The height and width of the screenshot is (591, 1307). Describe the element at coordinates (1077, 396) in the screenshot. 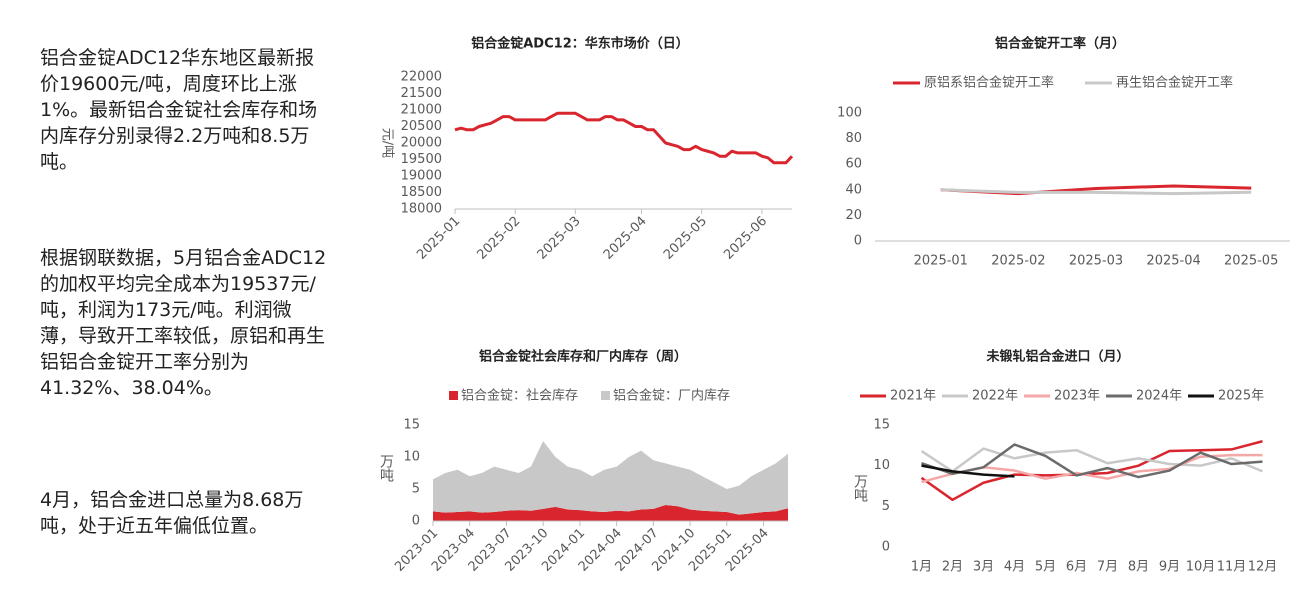

I see `legend-label: 2023年` at that location.